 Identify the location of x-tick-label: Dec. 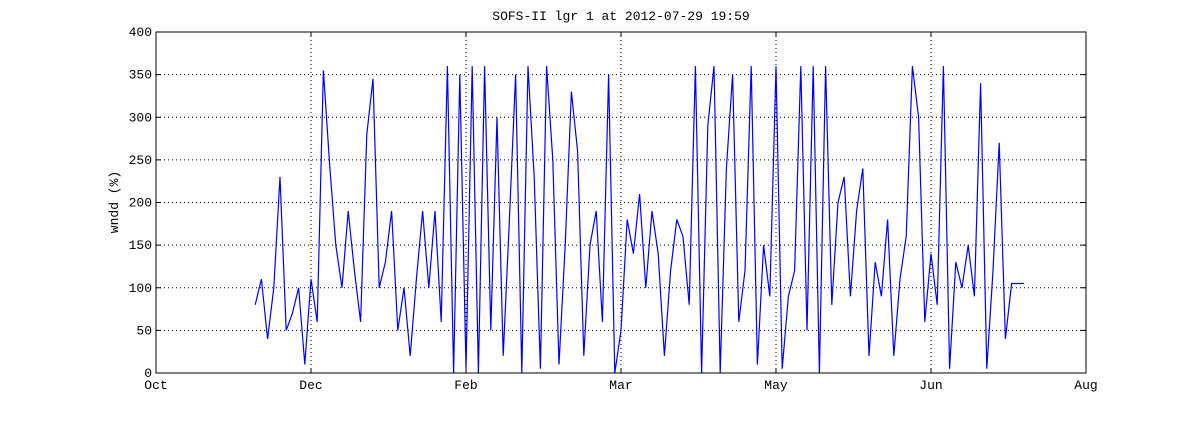
(310, 385).